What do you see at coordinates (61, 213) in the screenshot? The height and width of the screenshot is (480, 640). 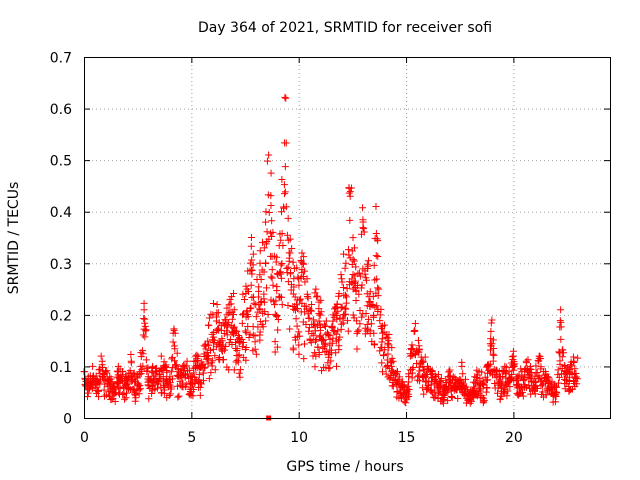 I see `y-tick-label: 0.4` at bounding box center [61, 213].